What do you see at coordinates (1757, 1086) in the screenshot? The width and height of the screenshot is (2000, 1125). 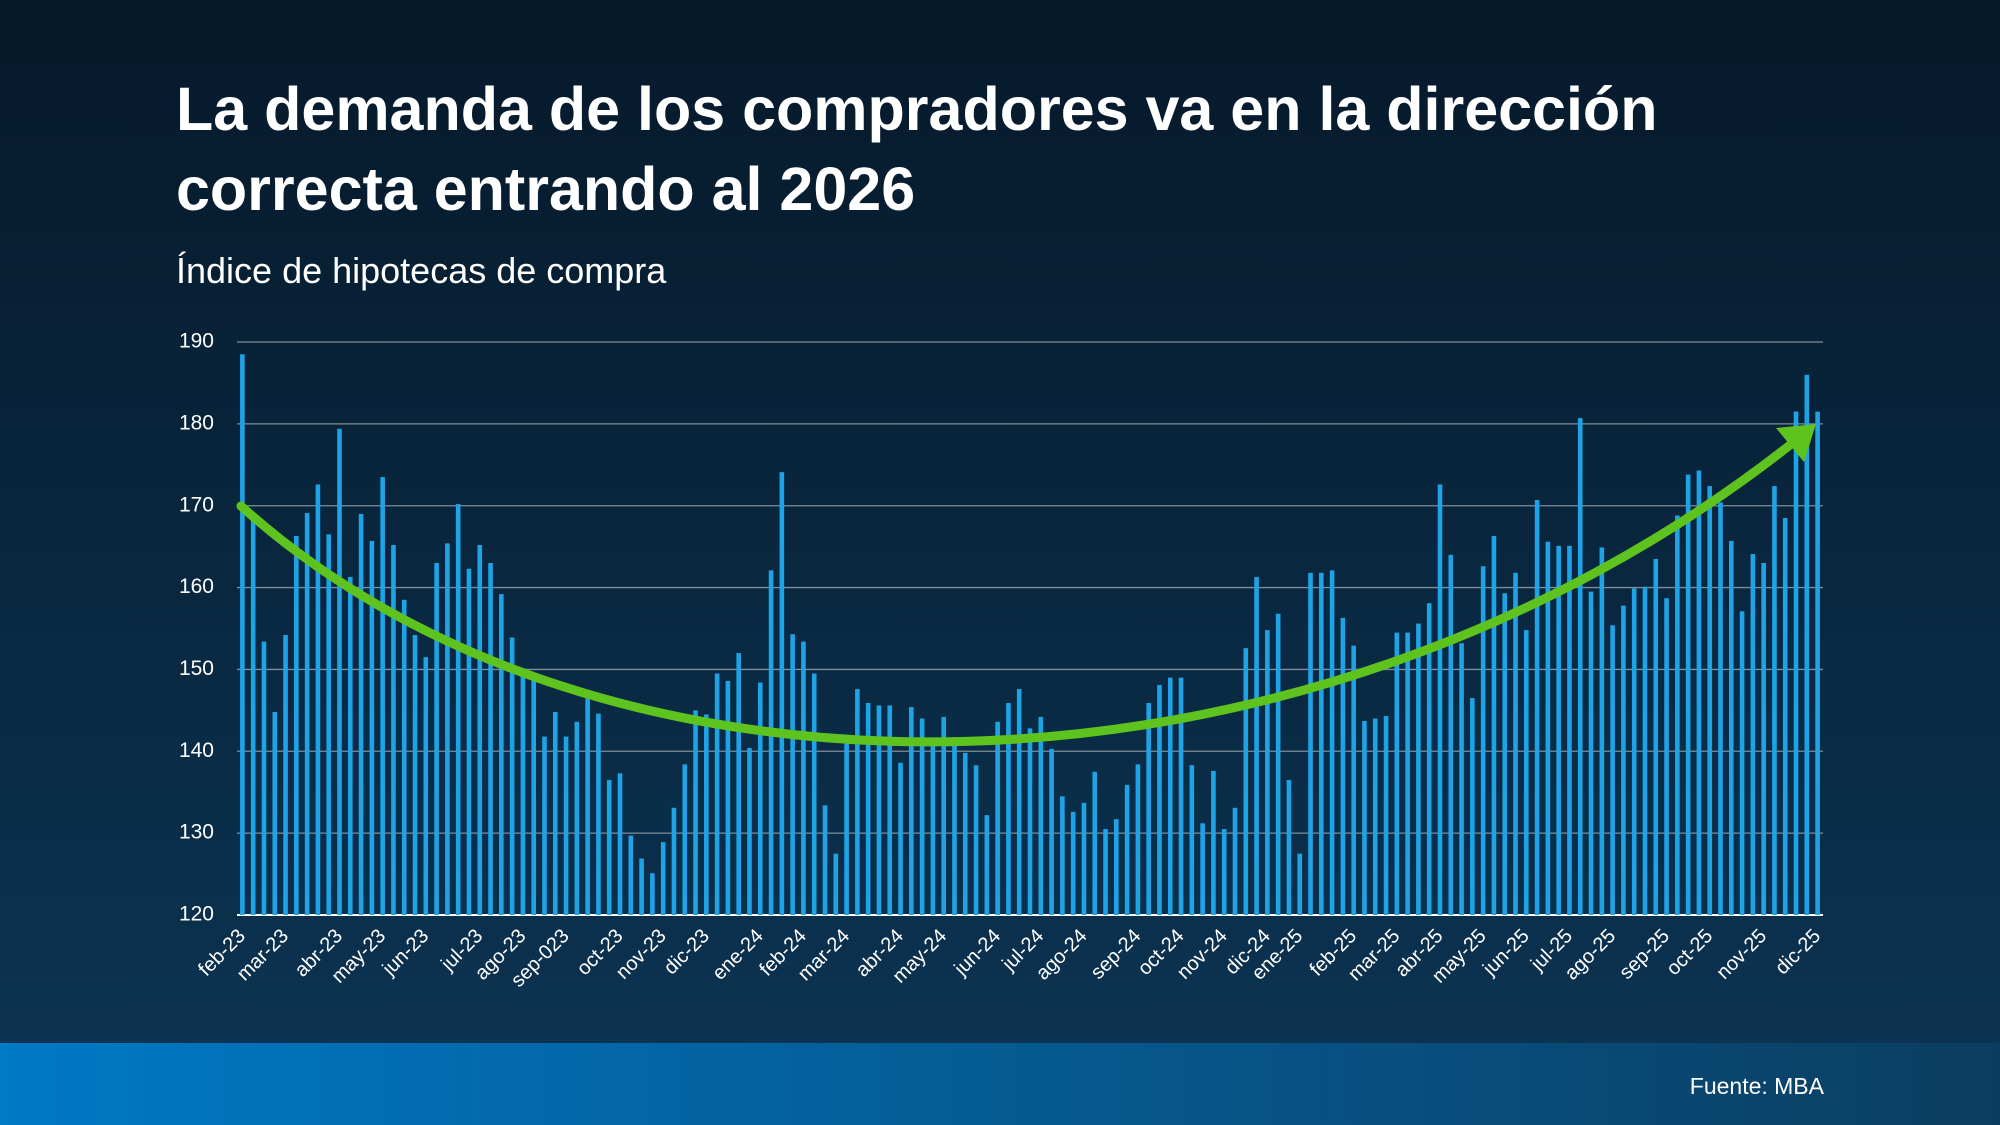 I see `source: Fuente: MBA` at bounding box center [1757, 1086].